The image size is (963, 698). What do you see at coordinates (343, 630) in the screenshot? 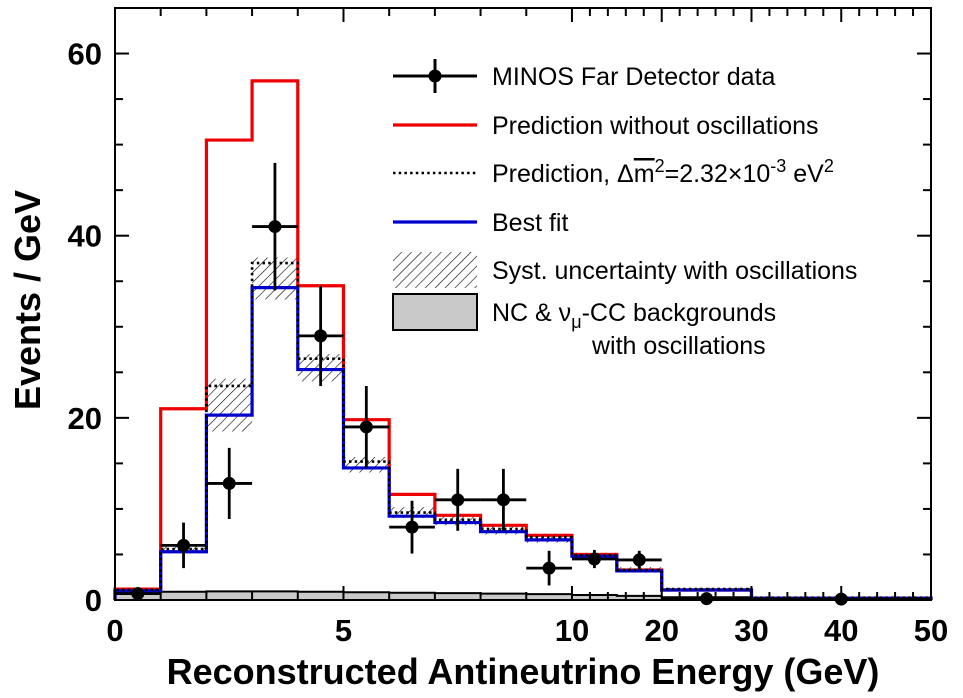
I see `x-tick-label: 5` at bounding box center [343, 630].